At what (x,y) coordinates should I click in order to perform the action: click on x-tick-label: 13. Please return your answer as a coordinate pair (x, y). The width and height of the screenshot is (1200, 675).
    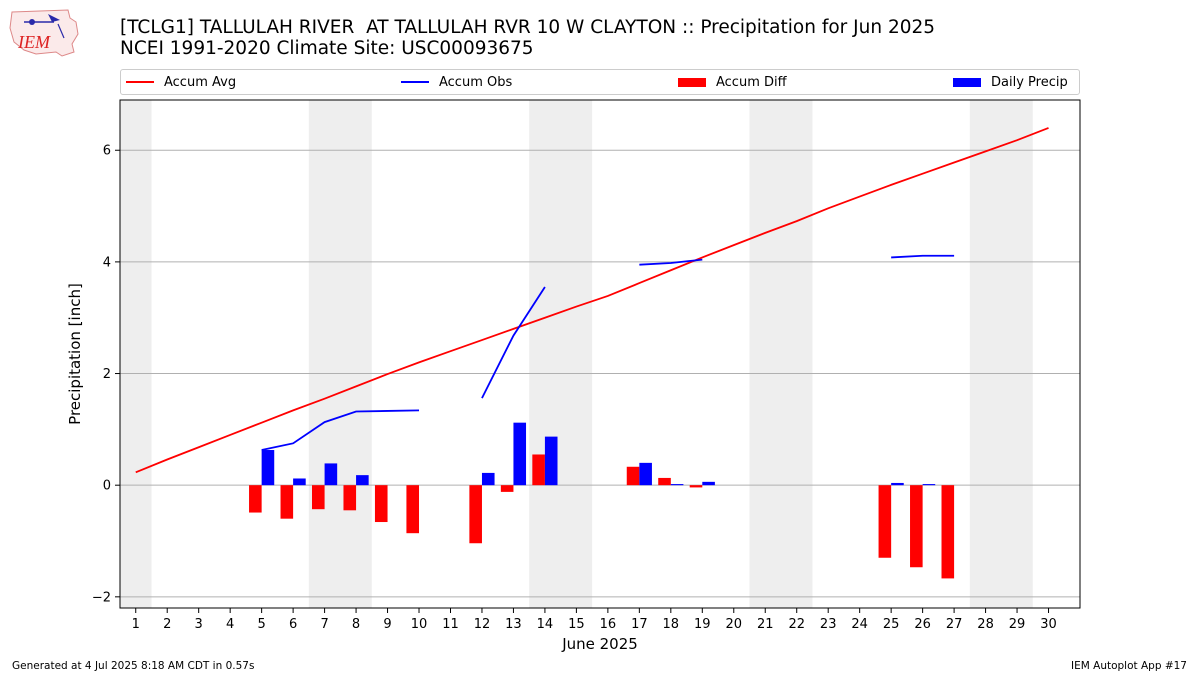
    Looking at the image, I should click on (513, 624).